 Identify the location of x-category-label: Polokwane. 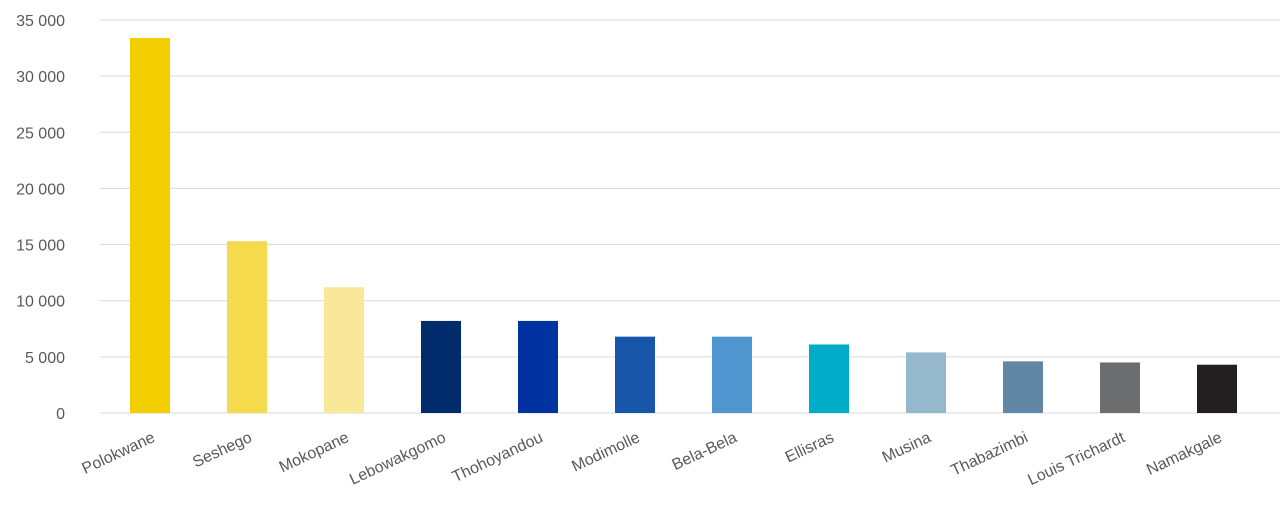
(119, 453).